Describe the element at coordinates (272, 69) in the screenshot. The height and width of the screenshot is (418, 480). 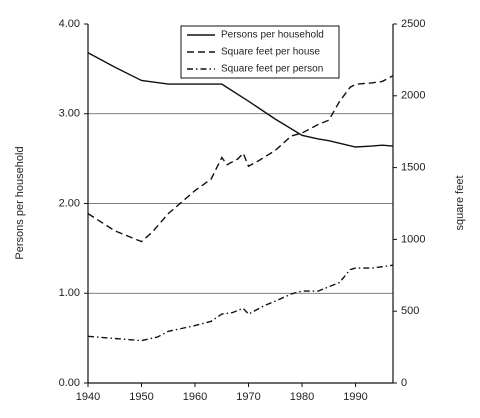
I see `legend-label: Square feet per person` at that location.